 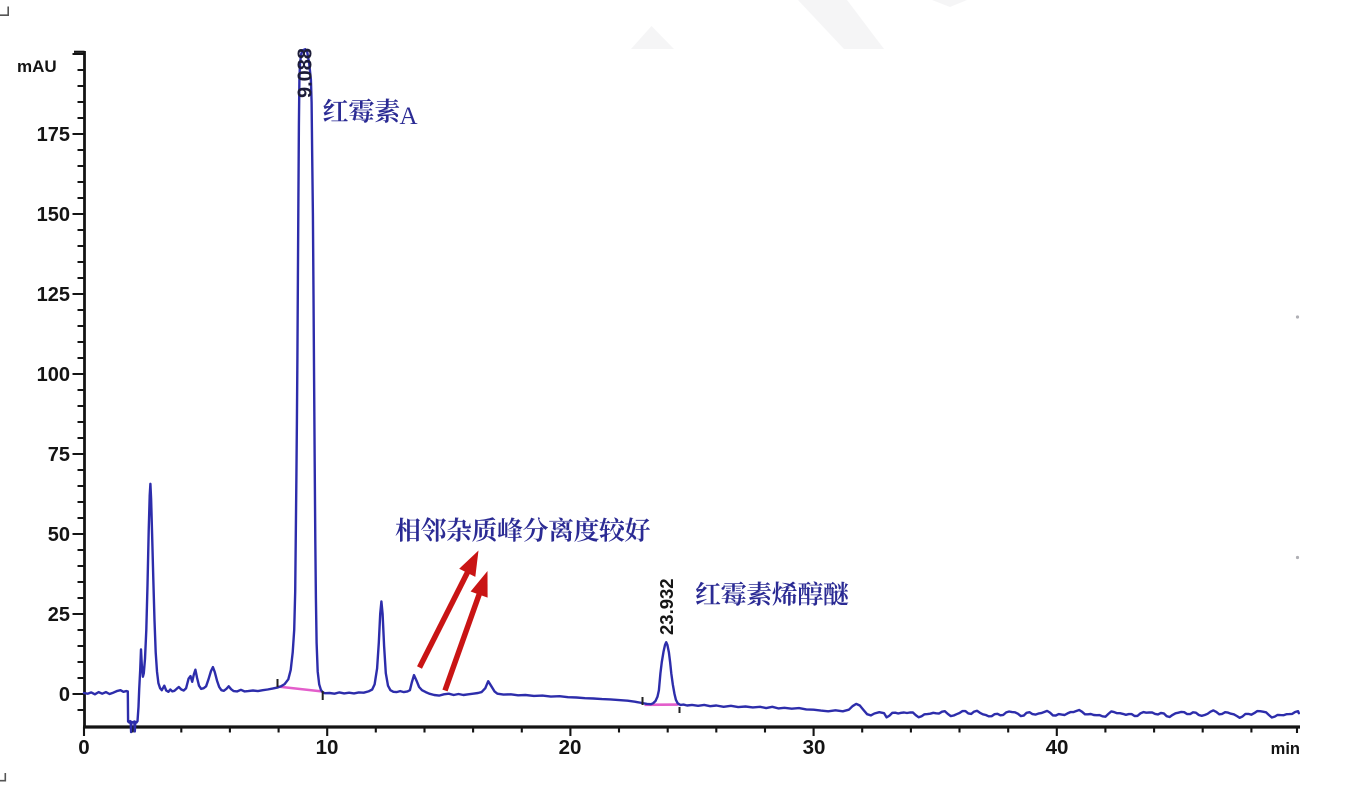 I want to click on svg-text: 30, so click(x=814, y=747).